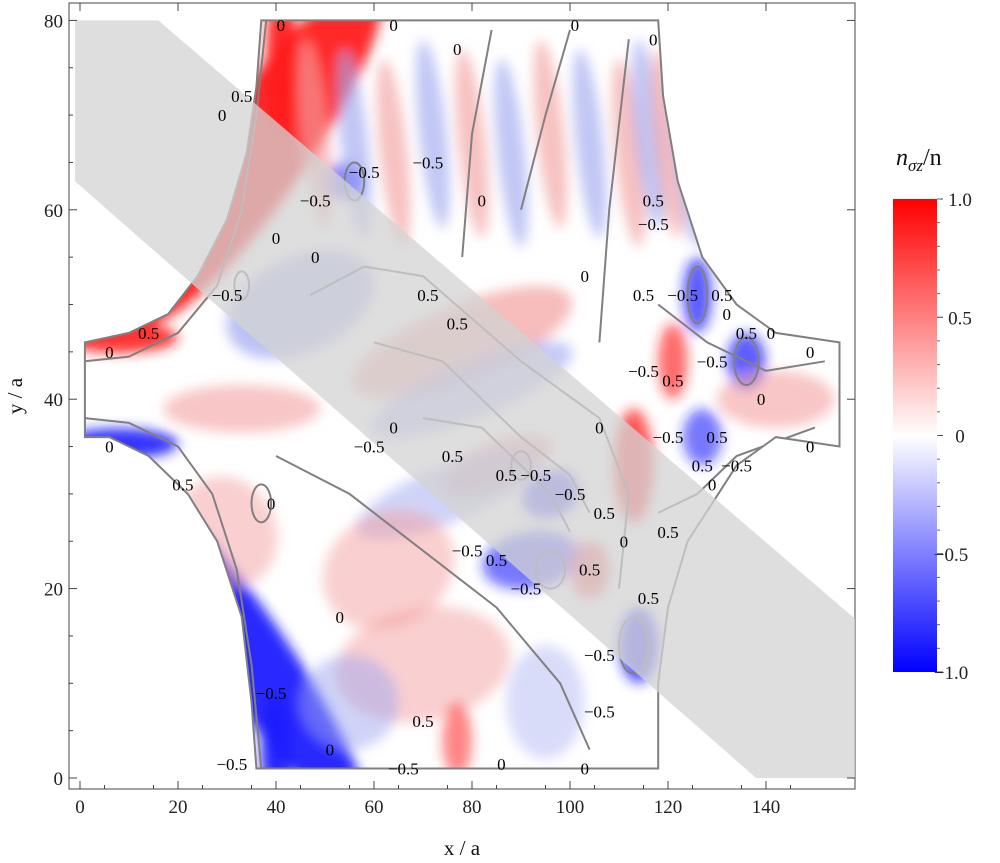 Image resolution: width=1000 pixels, height=863 pixels. Describe the element at coordinates (178, 807) in the screenshot. I see `x-tick-label: 20` at that location.